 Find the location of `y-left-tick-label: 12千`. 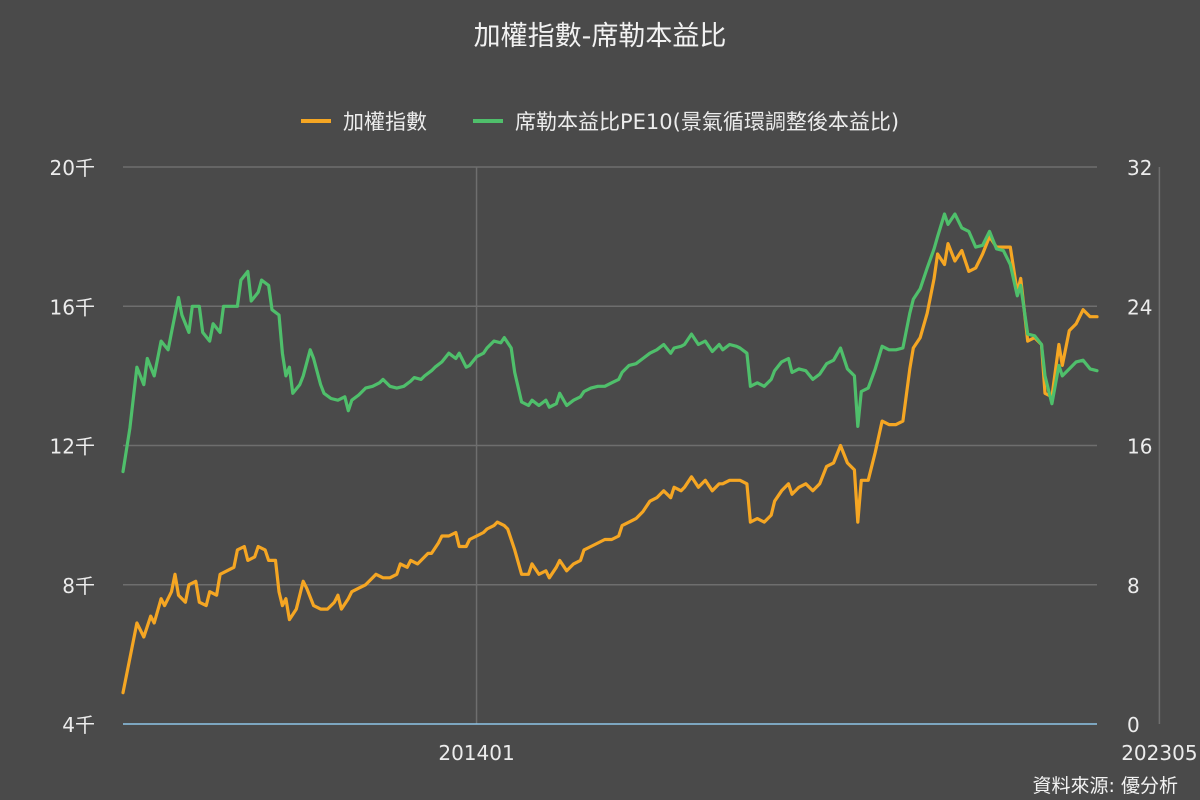

y-left-tick-label: 12千 is located at coordinates (72, 447).